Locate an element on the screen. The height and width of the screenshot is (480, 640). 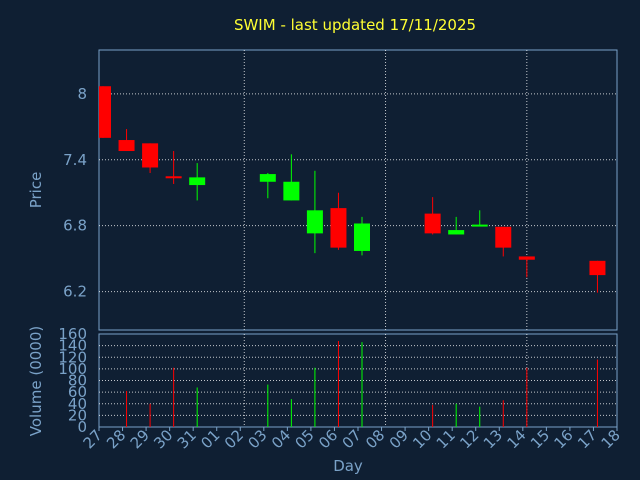
price-tick-label: 7.4 is located at coordinates (75, 160).